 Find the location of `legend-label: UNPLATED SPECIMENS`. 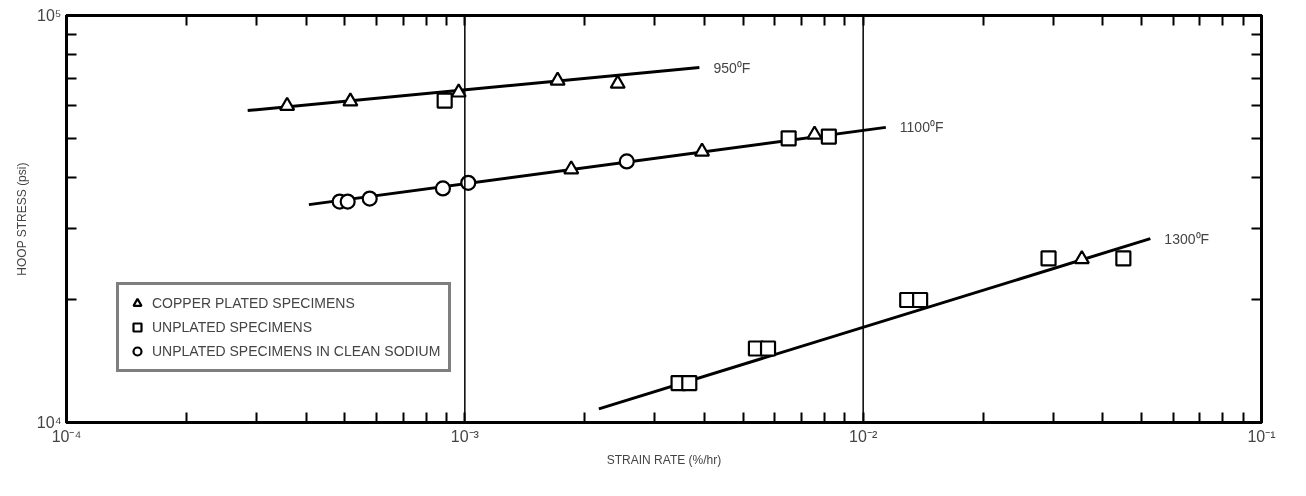

legend-label: UNPLATED SPECIMENS is located at coordinates (232, 327).